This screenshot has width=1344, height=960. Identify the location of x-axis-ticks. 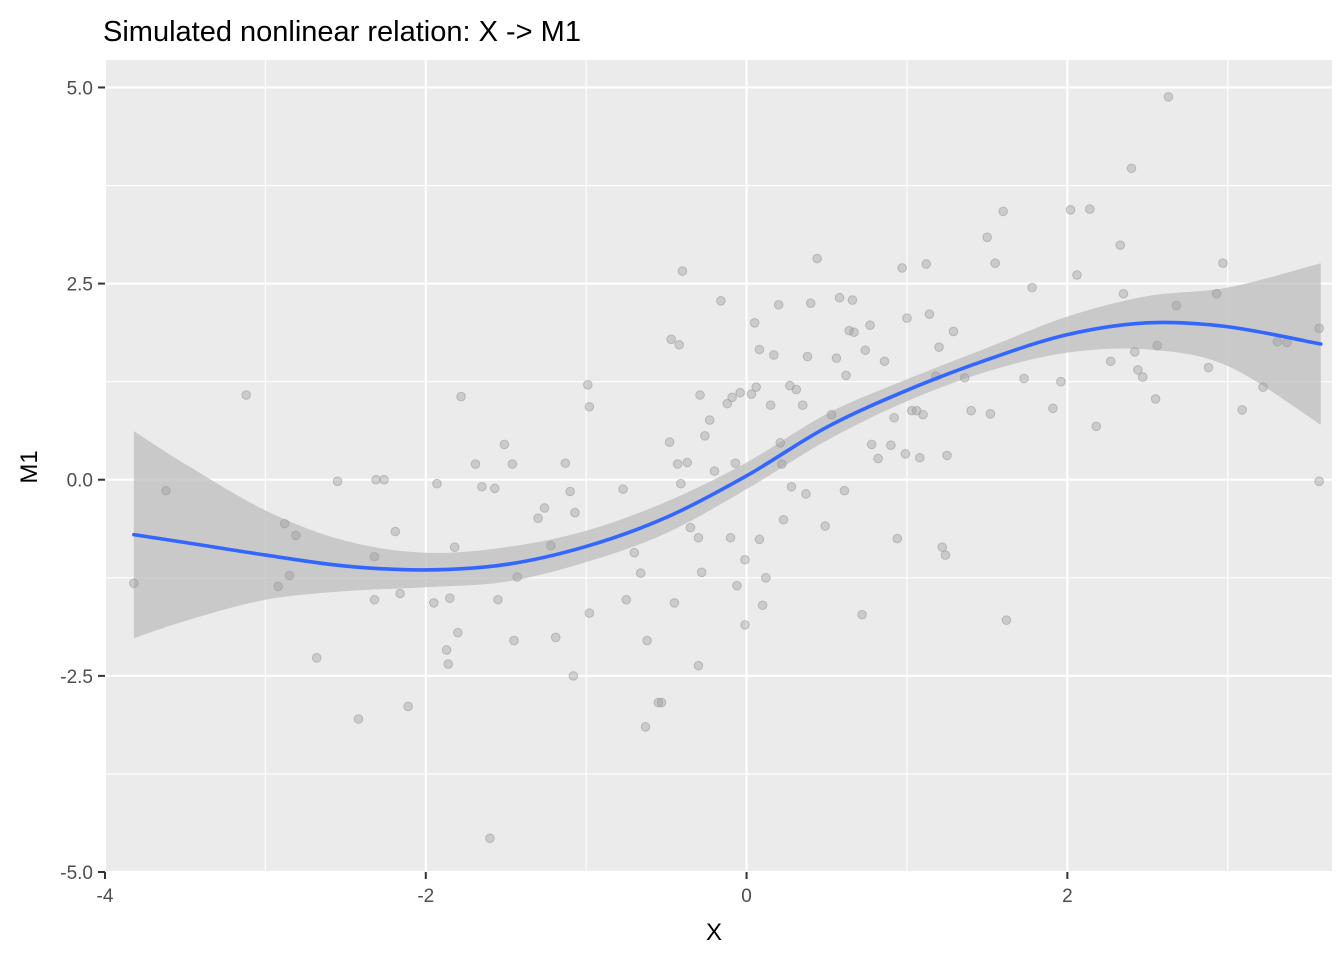
(586, 875).